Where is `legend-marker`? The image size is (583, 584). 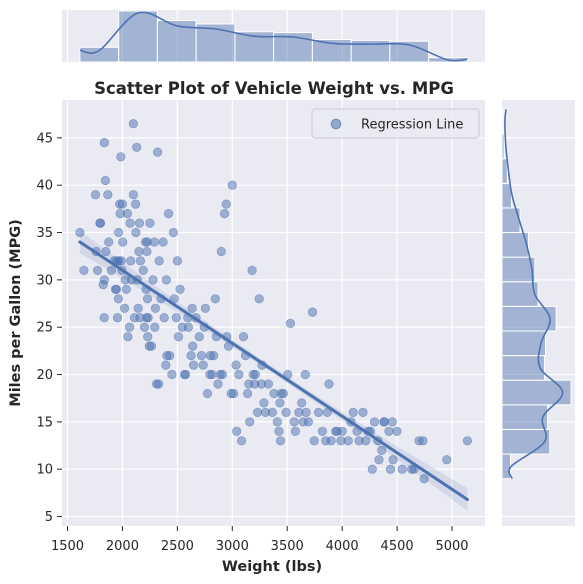
legend-marker is located at coordinates (336, 124).